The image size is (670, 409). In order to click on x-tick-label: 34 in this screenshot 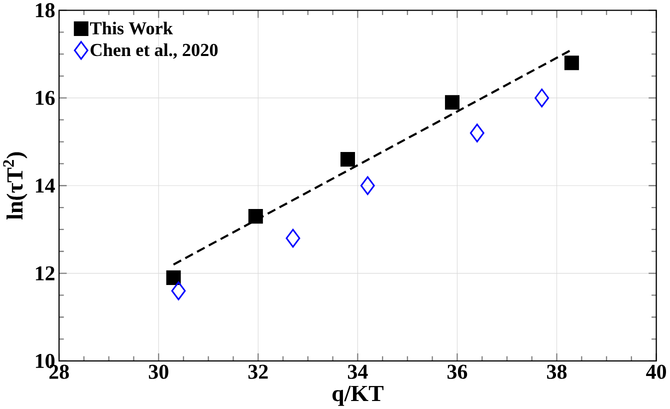, I will do `click(358, 371)`.